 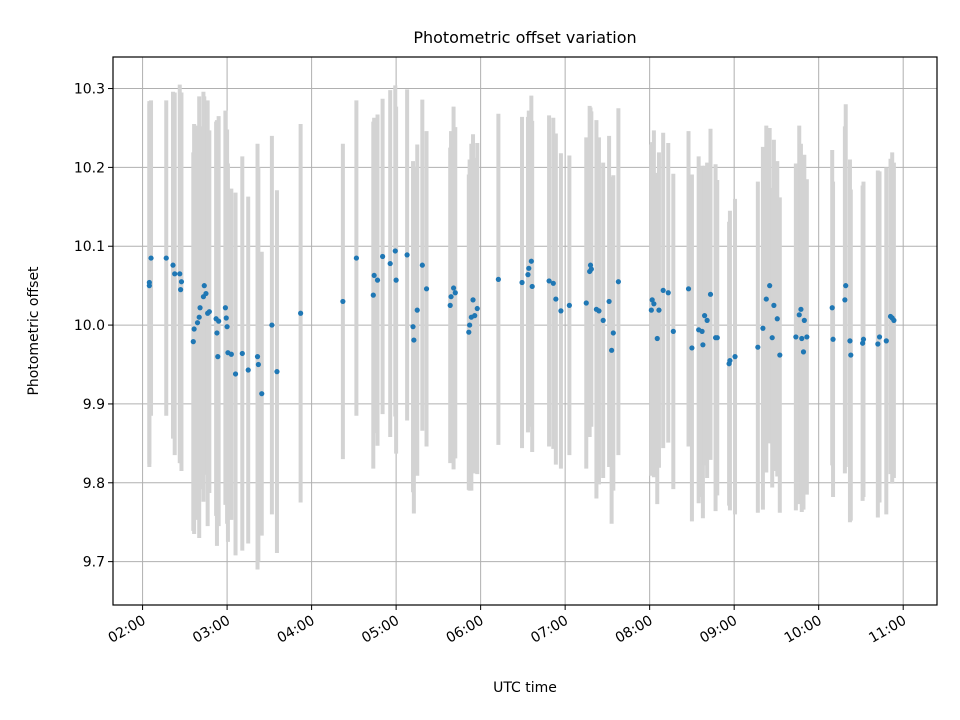 I want to click on x-tick-label: 10:00, so click(x=803, y=630).